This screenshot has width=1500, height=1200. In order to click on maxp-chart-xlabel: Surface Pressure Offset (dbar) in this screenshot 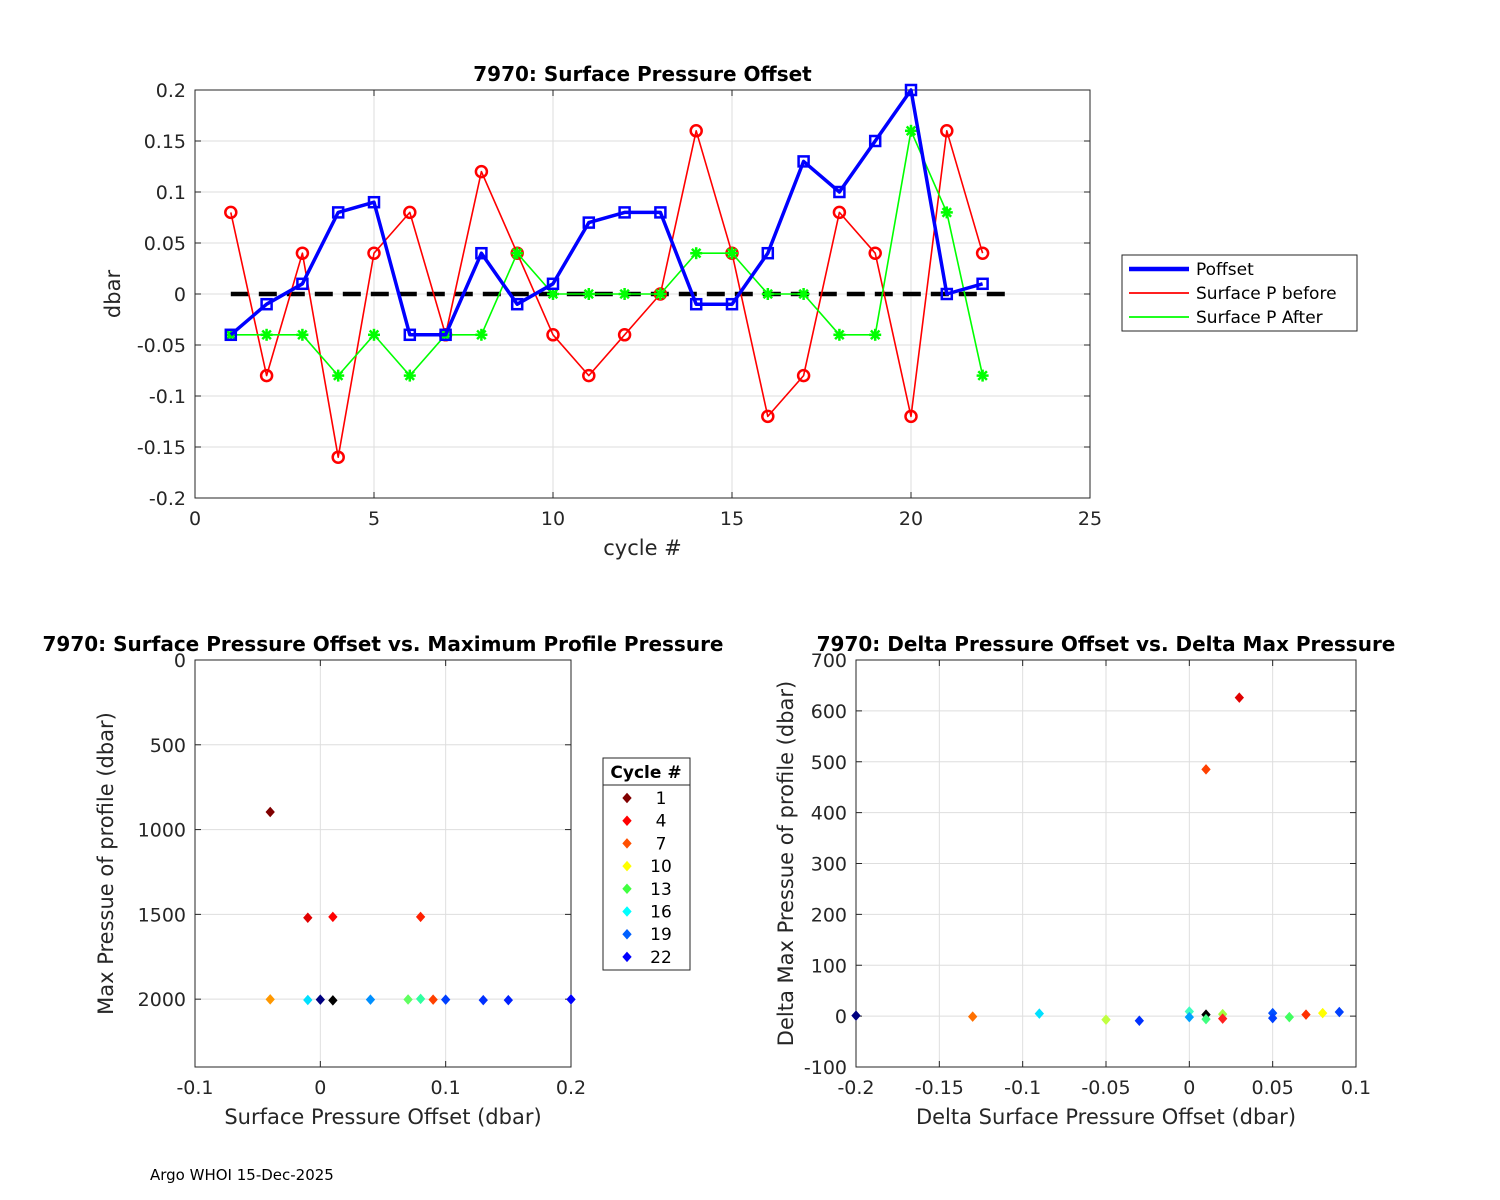, I will do `click(382, 1117)`.